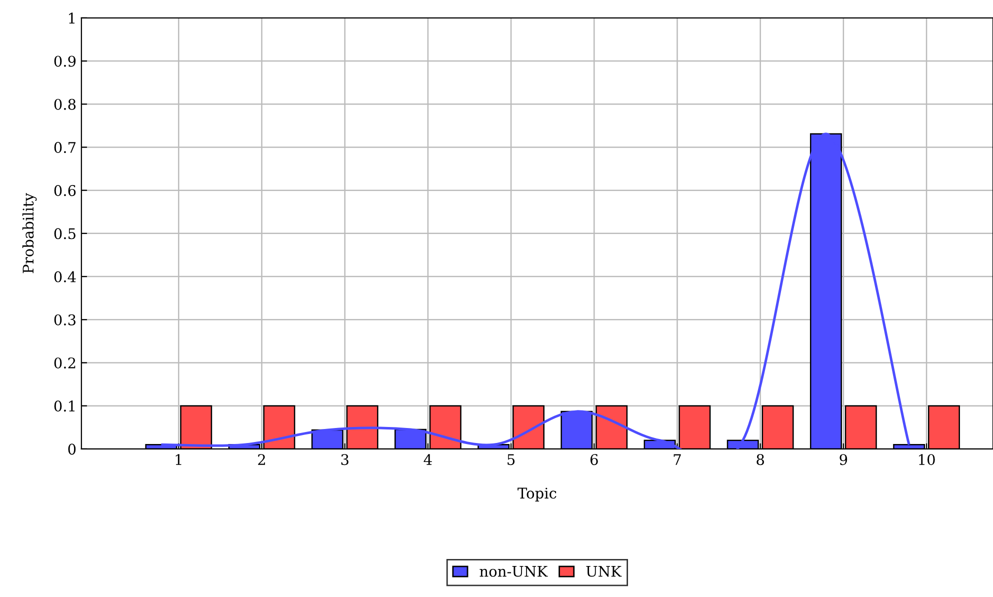 The width and height of the screenshot is (993, 597). I want to click on y-tick-label: 0.4, so click(65, 276).